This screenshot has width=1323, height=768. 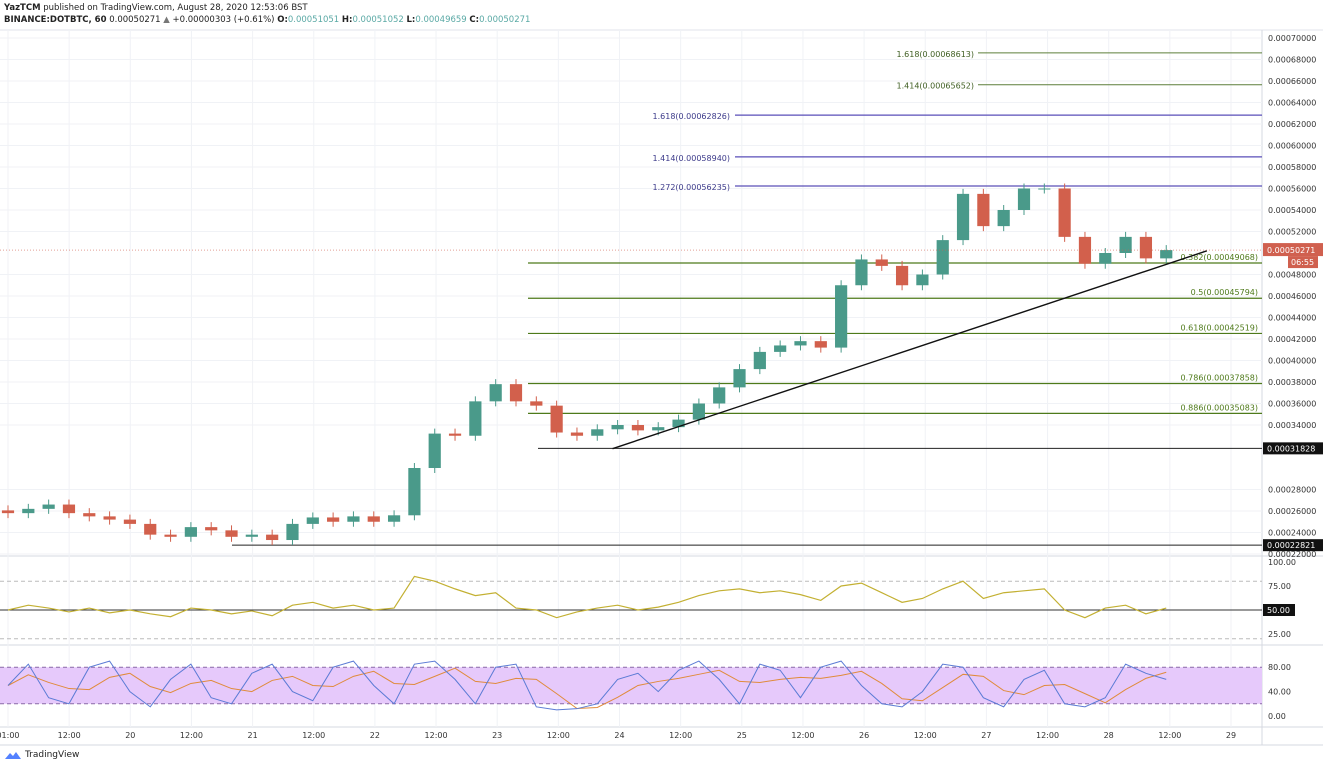 I want to click on price-level-tag-text: 0.00031828, so click(x=1291, y=448).